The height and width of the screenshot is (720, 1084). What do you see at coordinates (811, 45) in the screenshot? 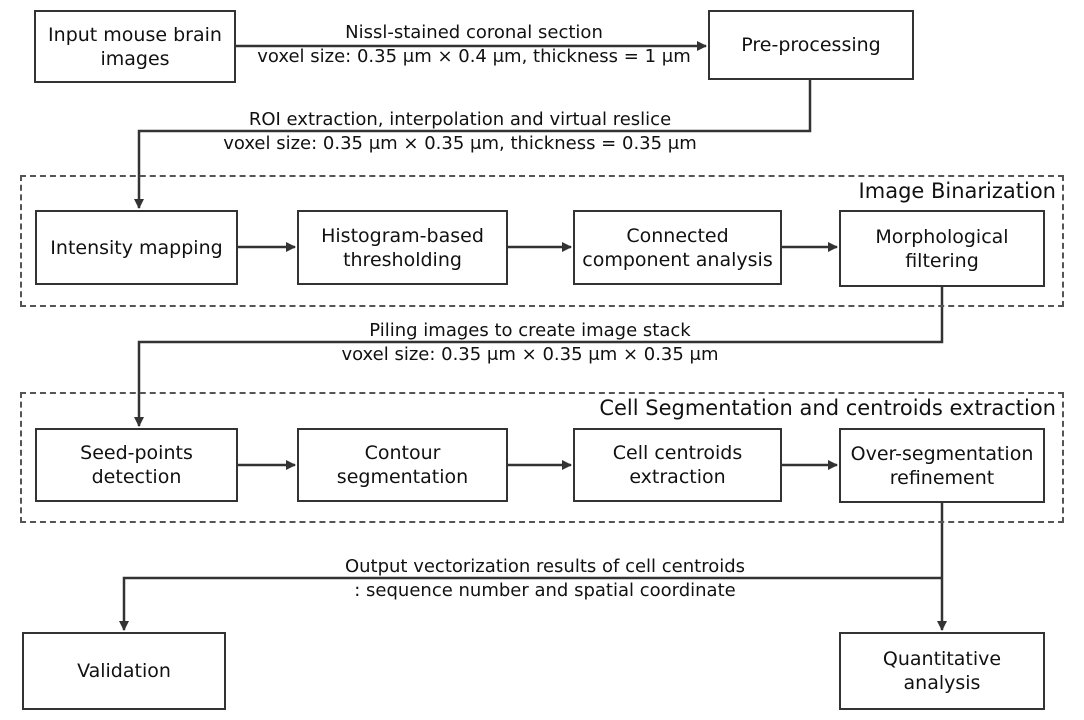
I see `preprocessing-box: Pre-processing` at bounding box center [811, 45].